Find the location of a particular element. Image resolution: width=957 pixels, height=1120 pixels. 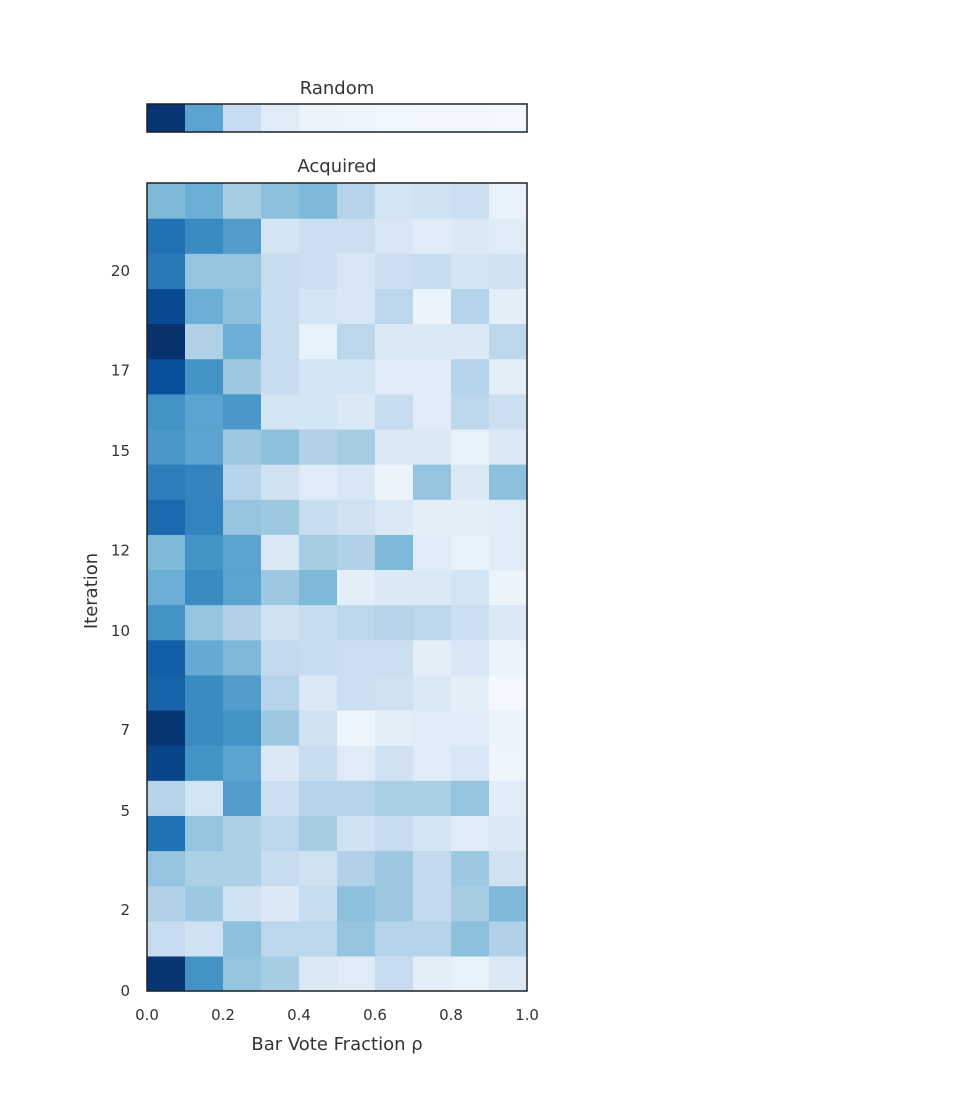

acquired-cell-r12-c5 is located at coordinates (356, 552).